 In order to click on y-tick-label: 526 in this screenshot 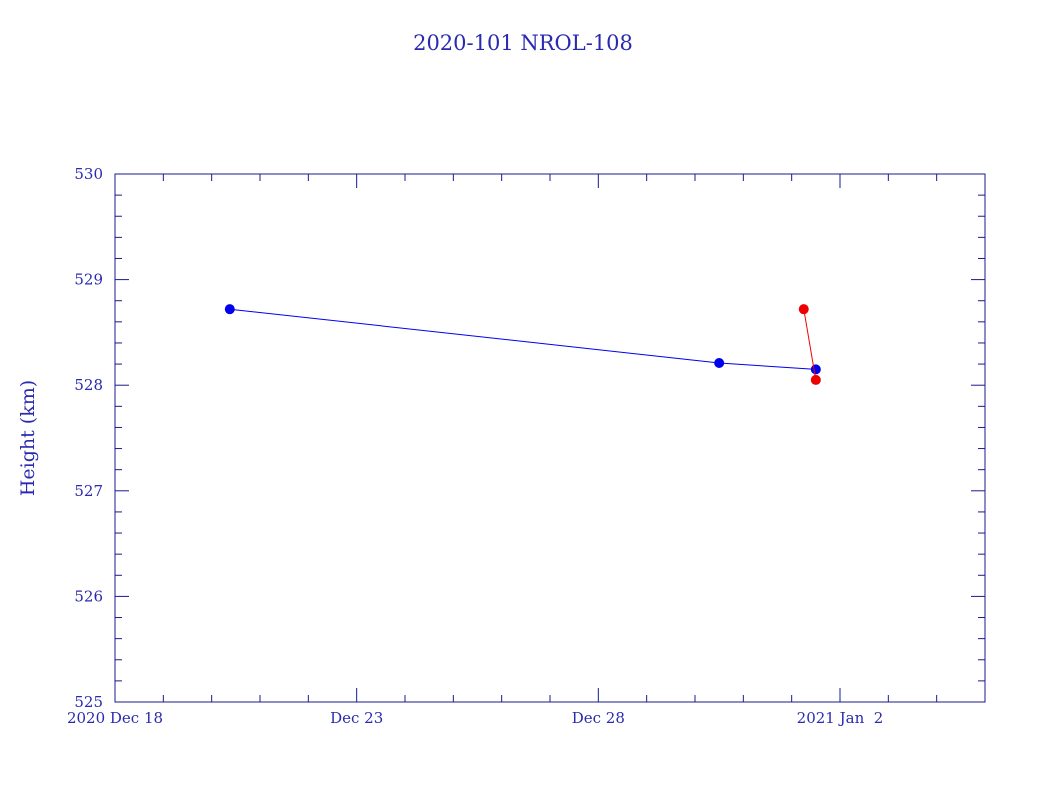, I will do `click(88, 596)`.